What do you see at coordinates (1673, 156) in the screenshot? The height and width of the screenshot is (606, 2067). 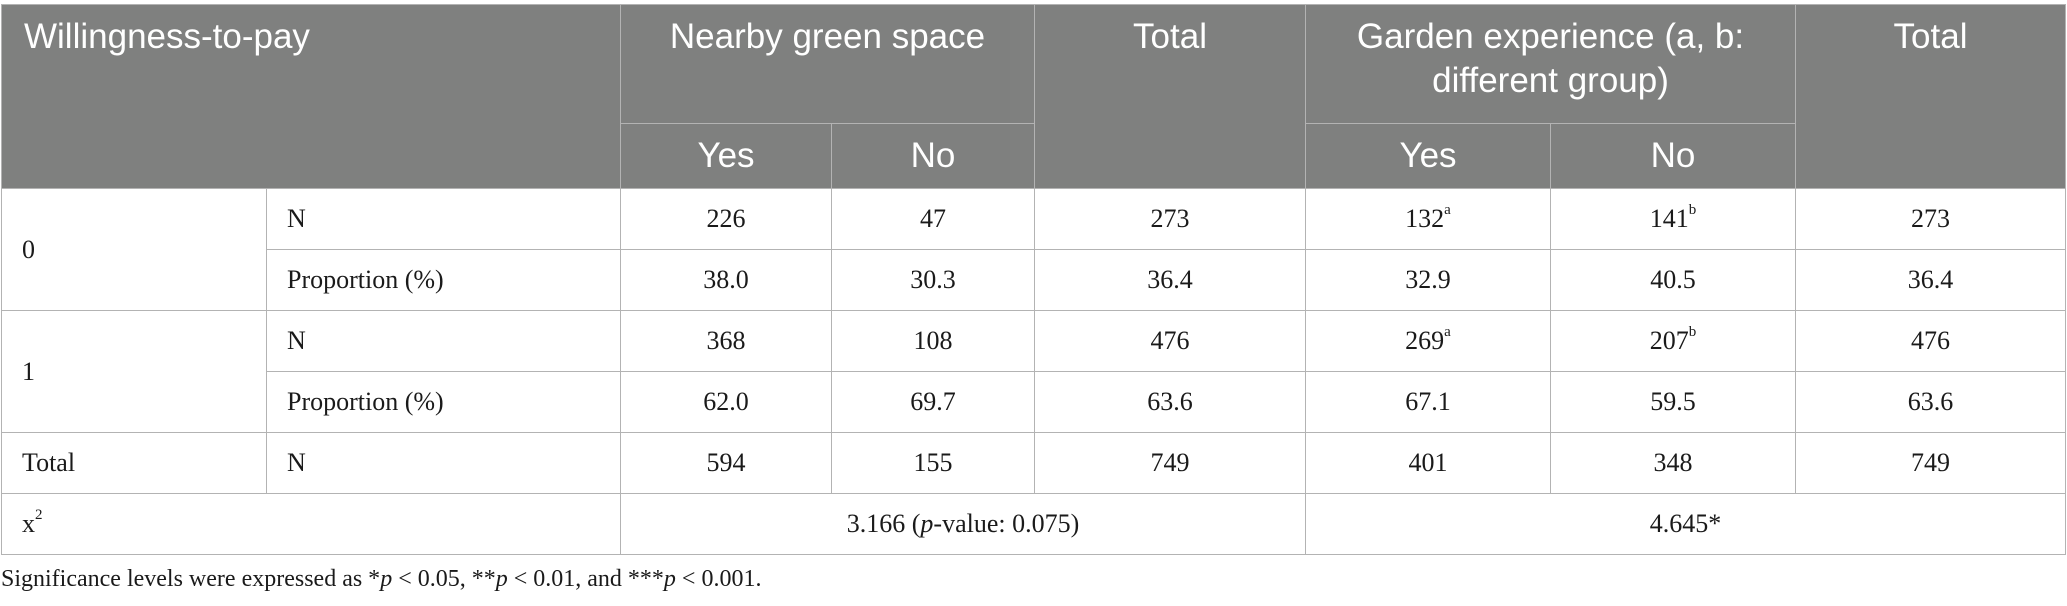 I see `header-garden-no: No` at bounding box center [1673, 156].